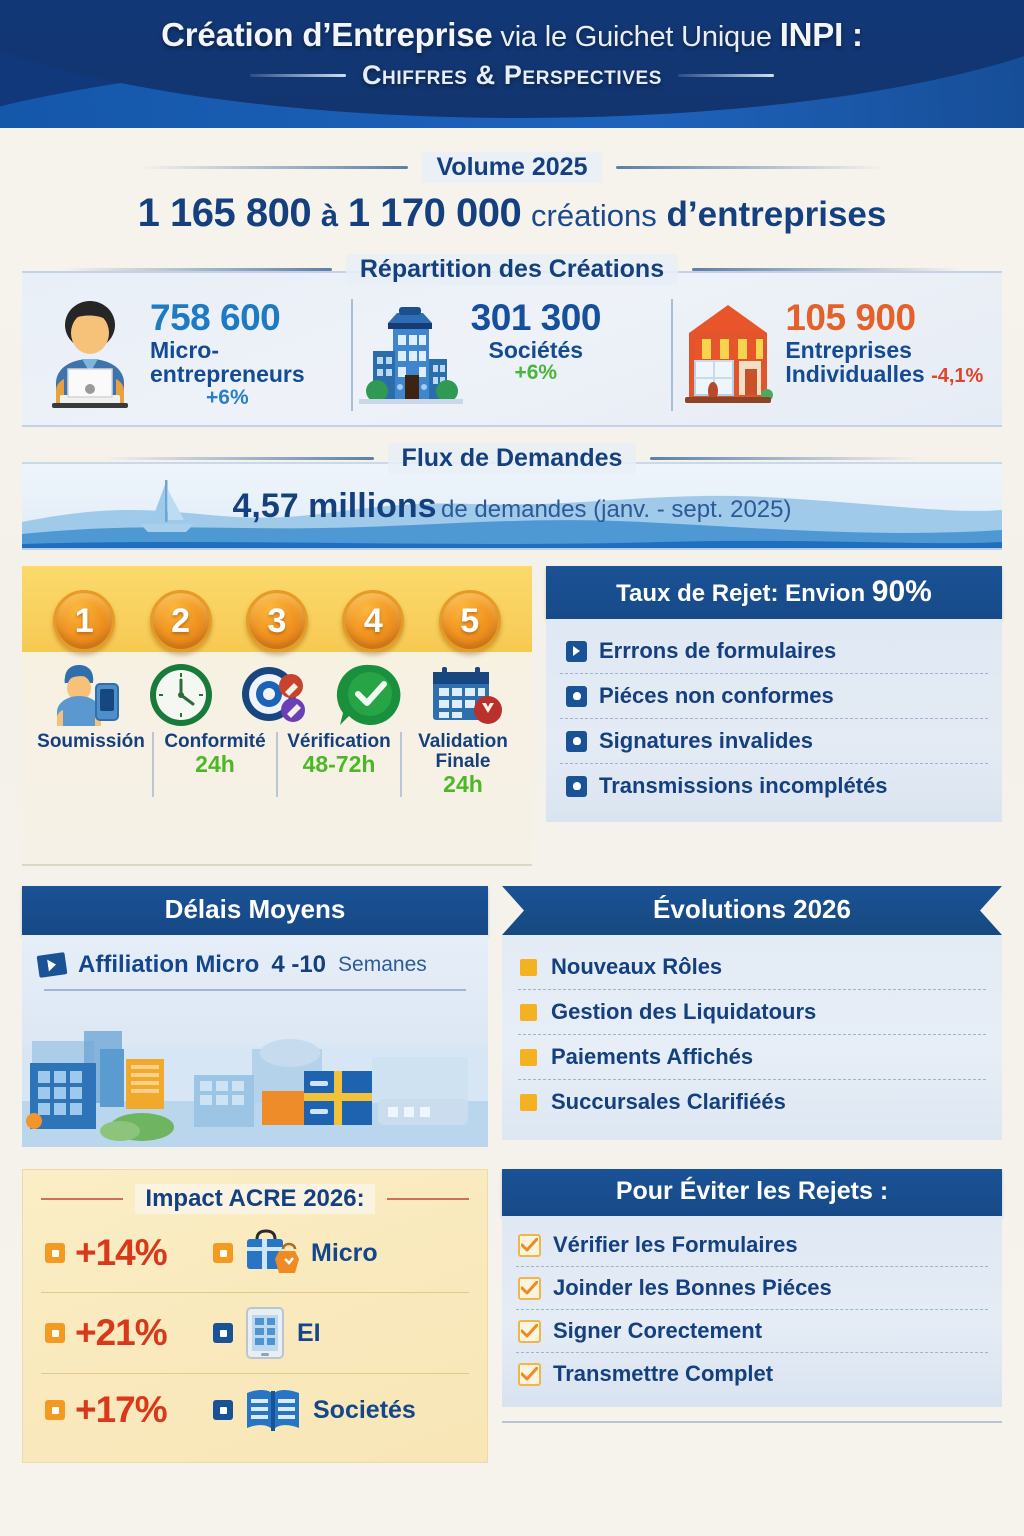 The image size is (1024, 1536). Describe the element at coordinates (957, 376) in the screenshot. I see `repartition-delta-ei: -4,1%` at that location.